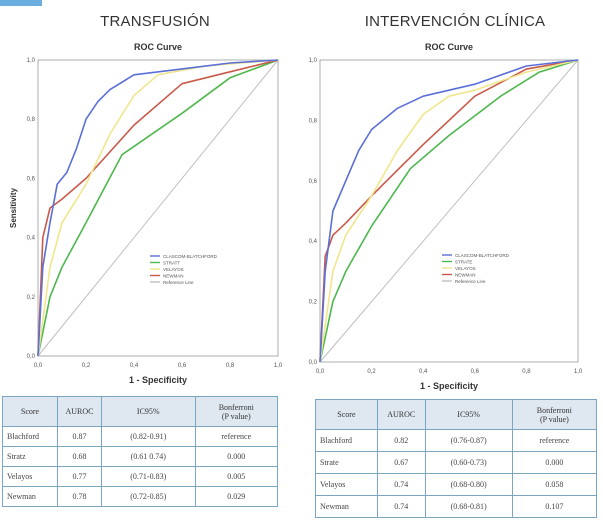 The width and height of the screenshot is (603, 530). Describe the element at coordinates (401, 462) in the screenshot. I see `cell-auroc: 0.67` at that location.